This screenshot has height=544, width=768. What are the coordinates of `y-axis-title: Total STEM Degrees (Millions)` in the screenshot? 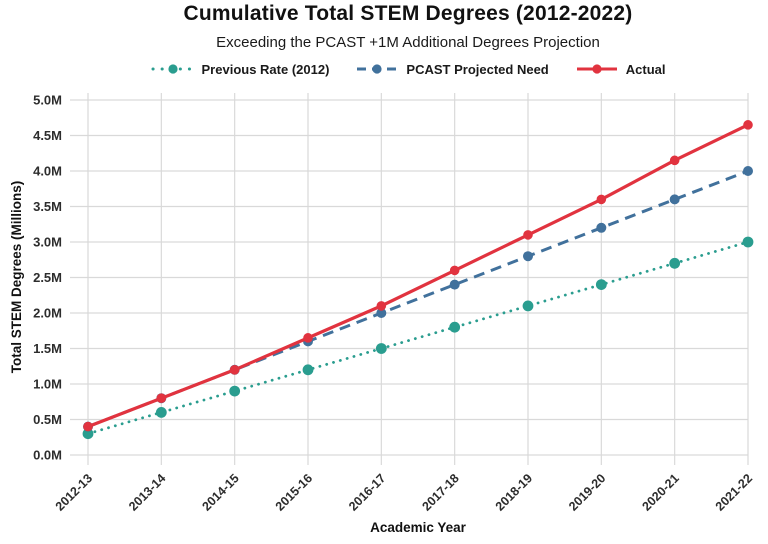 It's located at (16, 277).